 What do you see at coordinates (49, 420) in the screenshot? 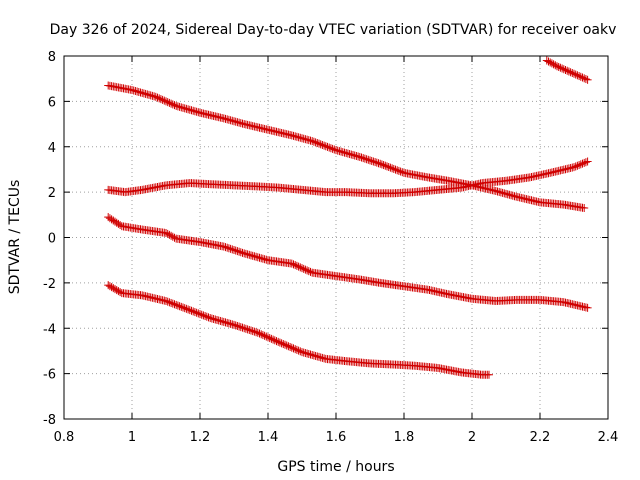
I see `y-tick-label: -8` at bounding box center [49, 420].